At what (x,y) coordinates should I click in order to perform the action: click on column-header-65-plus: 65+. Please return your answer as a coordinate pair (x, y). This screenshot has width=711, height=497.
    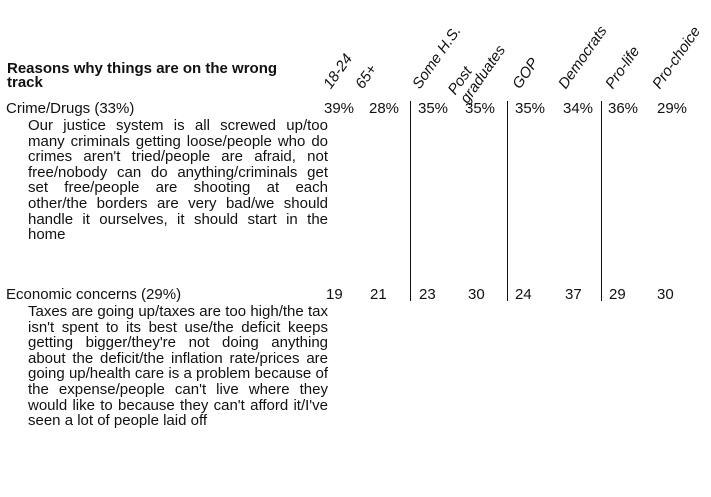
    Looking at the image, I should click on (366, 76).